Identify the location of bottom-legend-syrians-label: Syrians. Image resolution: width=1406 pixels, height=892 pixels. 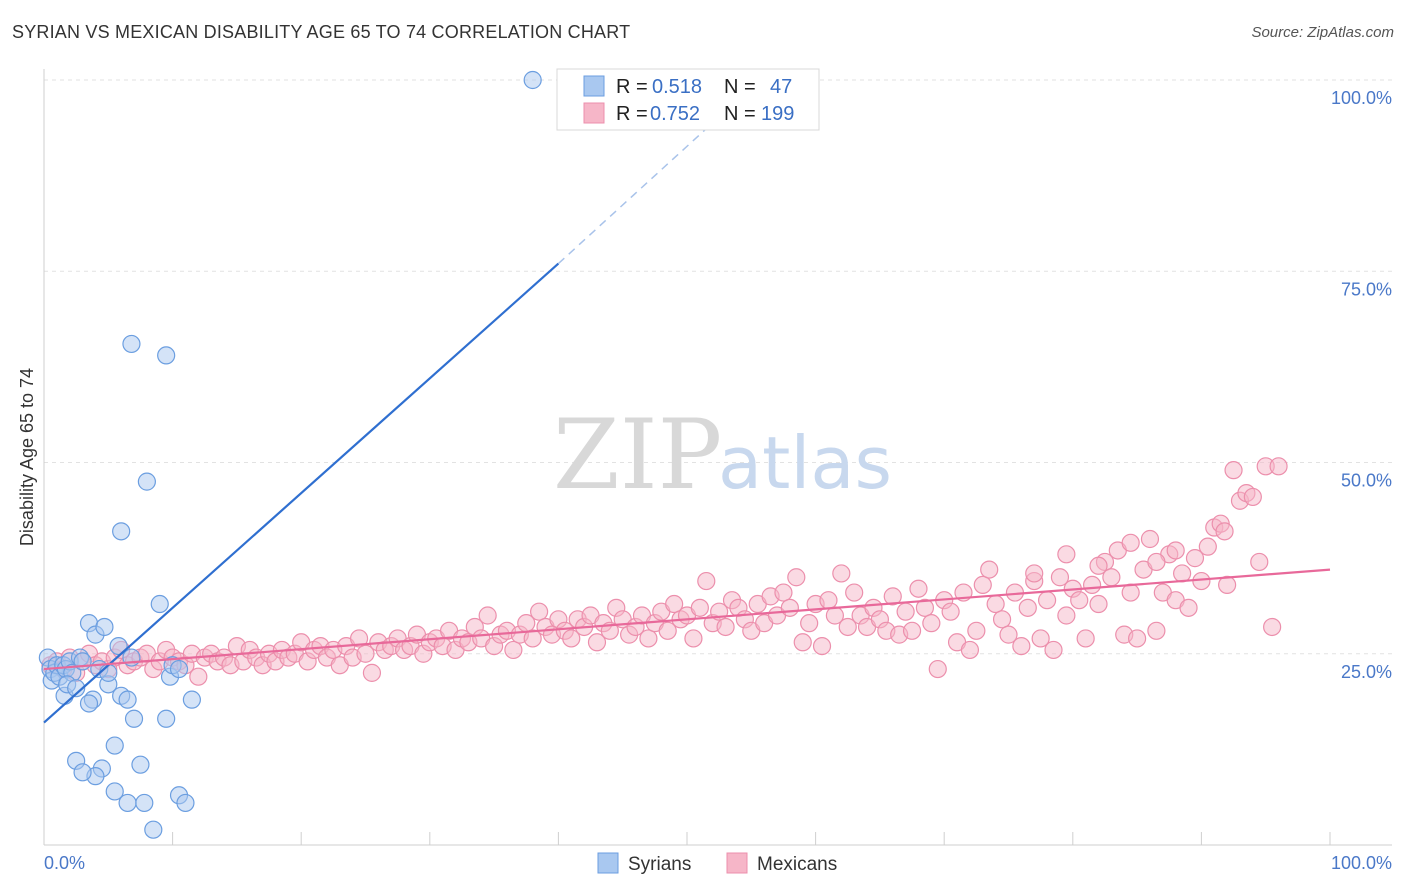
(659, 864).